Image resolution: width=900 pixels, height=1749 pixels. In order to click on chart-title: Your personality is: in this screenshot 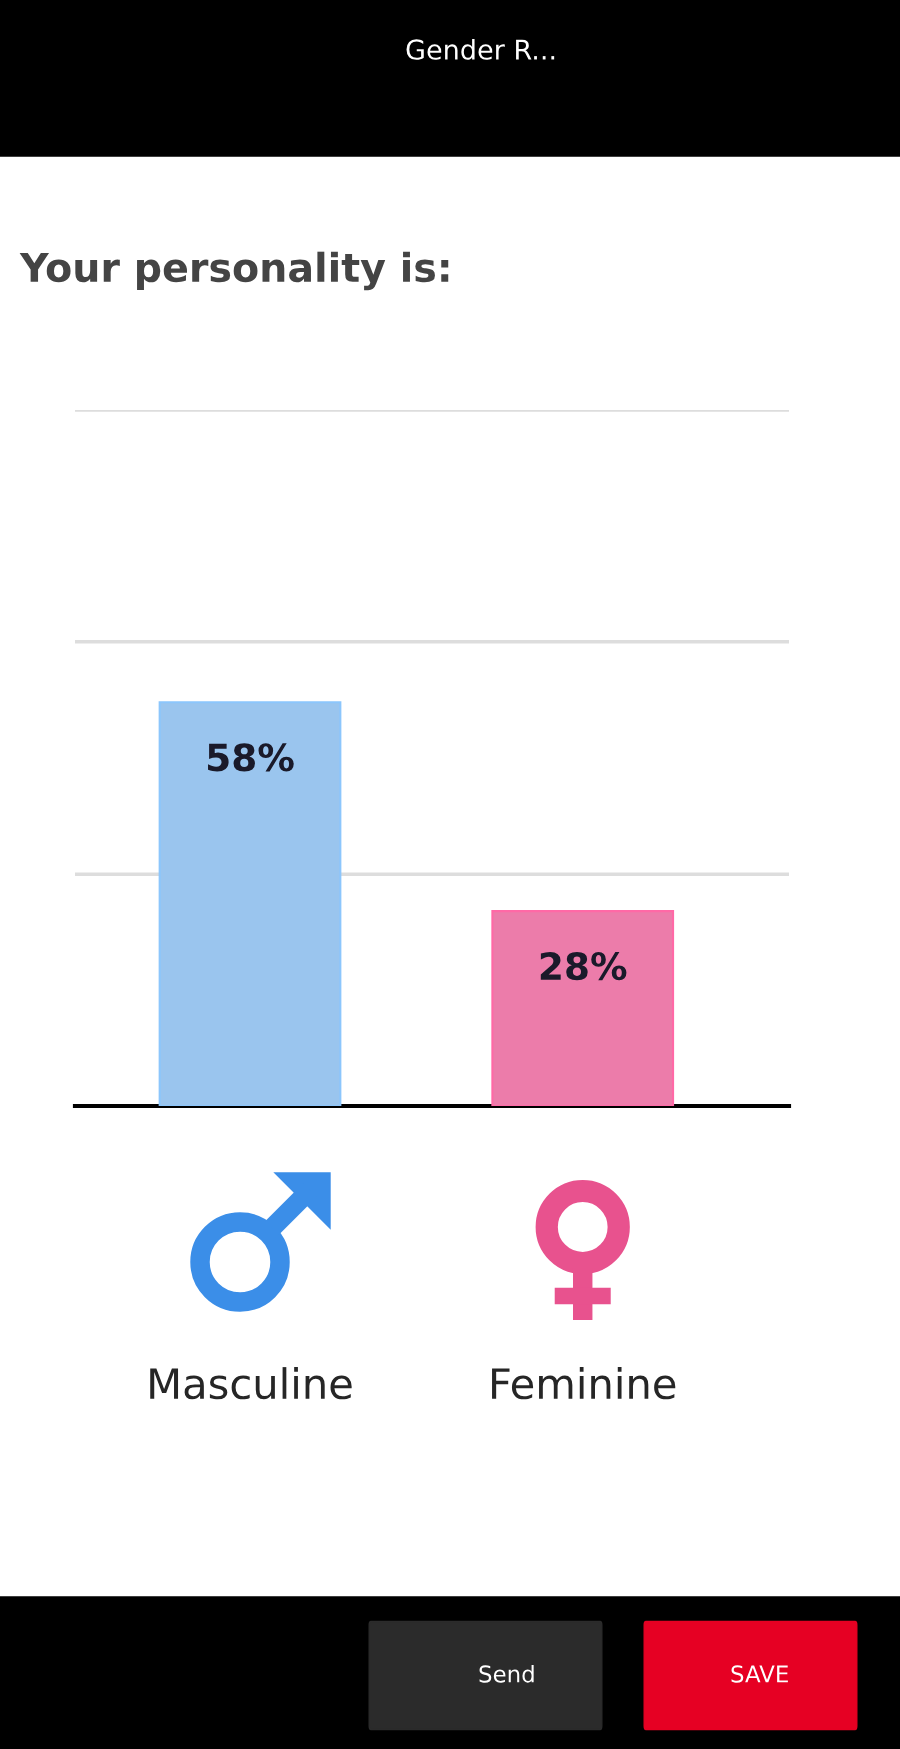, I will do `click(234, 271)`.